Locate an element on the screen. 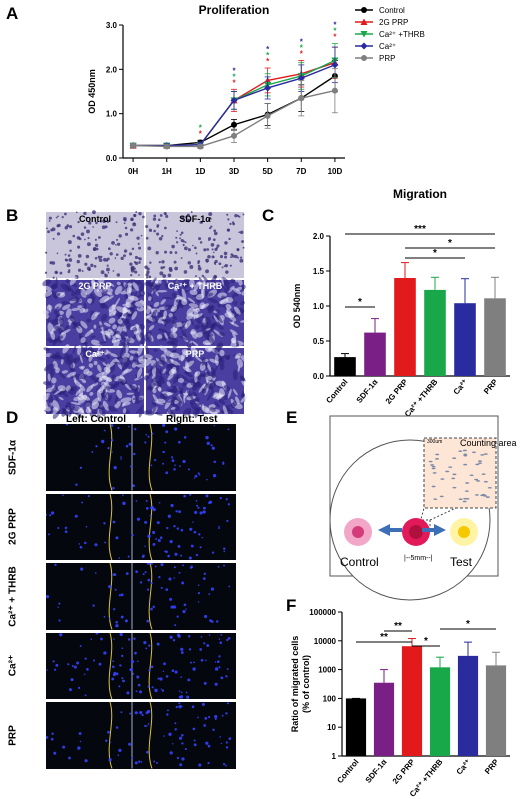 This screenshot has height=799, width=520. row-label-2g-prp: 2G PRP is located at coordinates (13, 527).